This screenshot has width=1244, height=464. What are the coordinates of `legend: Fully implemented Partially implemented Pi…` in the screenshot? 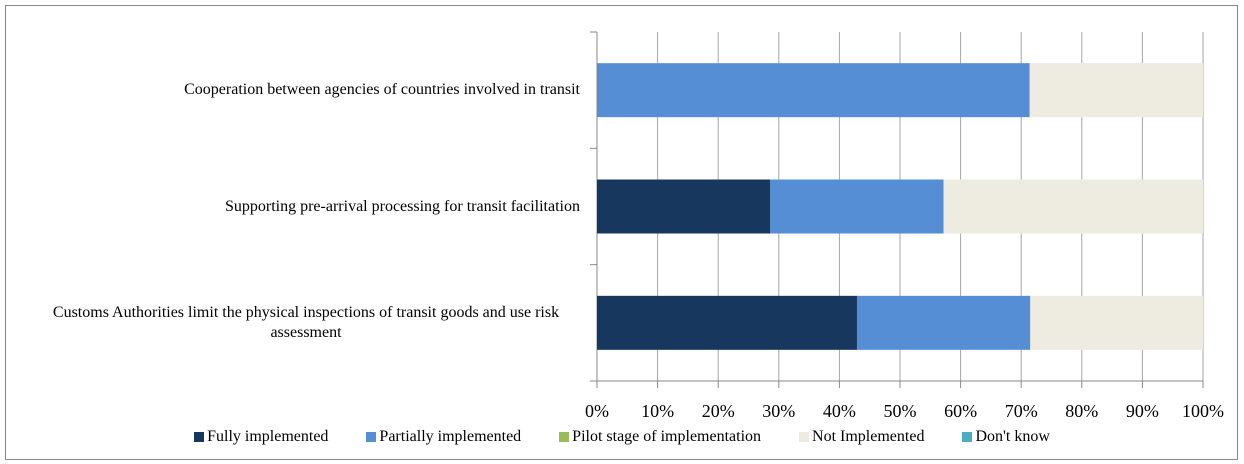 It's located at (622, 437).